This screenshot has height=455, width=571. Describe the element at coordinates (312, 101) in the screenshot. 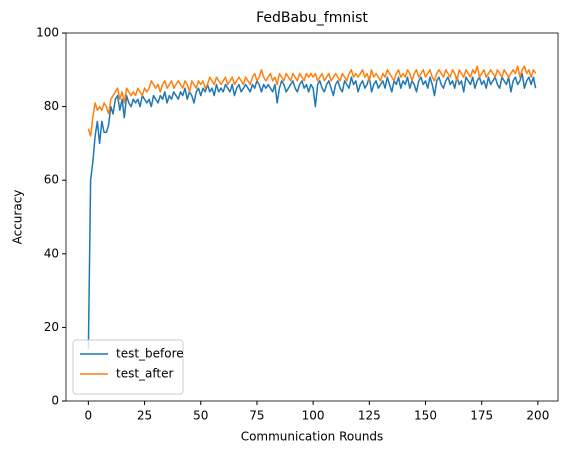

I see `line-series` at that location.